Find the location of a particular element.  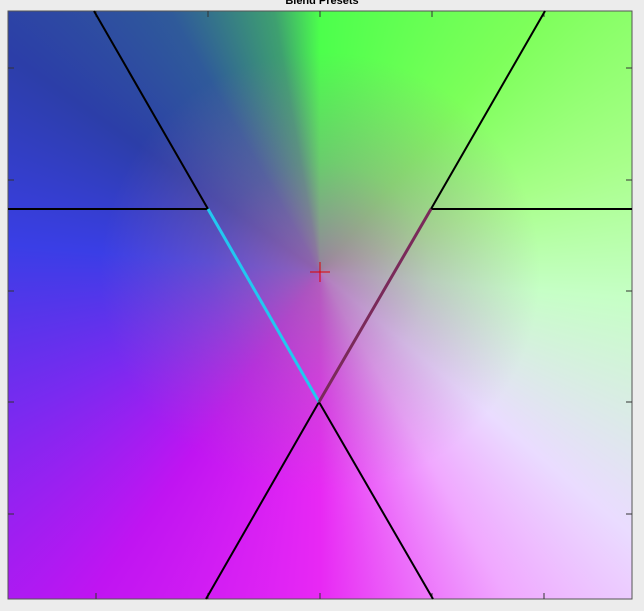

plot-title: Blend Presets is located at coordinates (322, 3).